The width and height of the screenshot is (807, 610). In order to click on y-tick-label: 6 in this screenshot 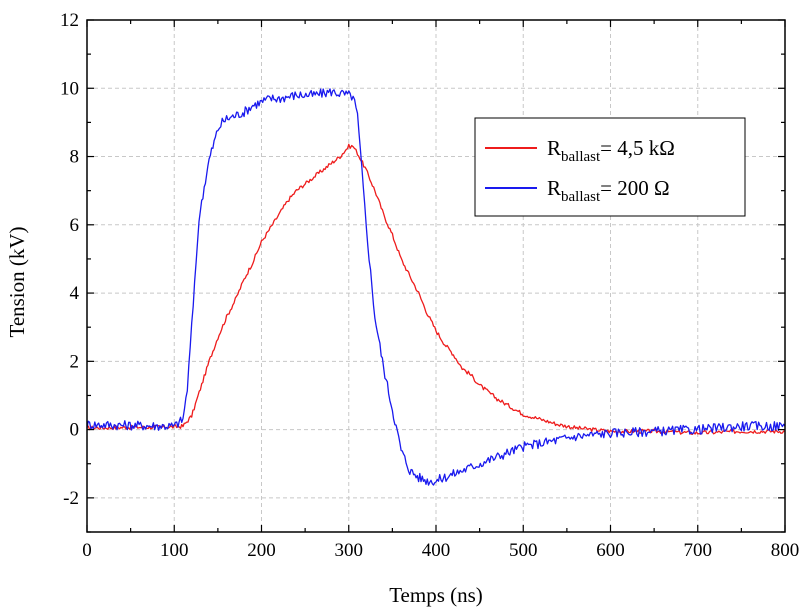, I will do `click(75, 225)`.